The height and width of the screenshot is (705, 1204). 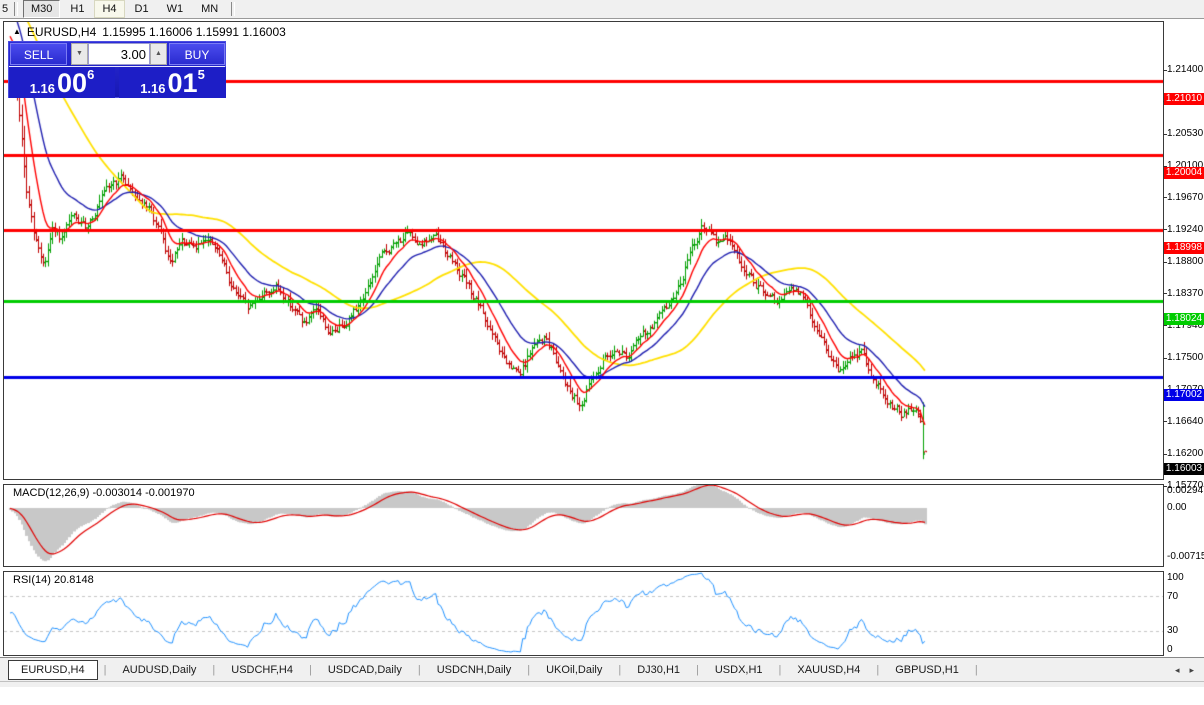 I want to click on price-scale-label: 1.15770, so click(x=1185, y=486).